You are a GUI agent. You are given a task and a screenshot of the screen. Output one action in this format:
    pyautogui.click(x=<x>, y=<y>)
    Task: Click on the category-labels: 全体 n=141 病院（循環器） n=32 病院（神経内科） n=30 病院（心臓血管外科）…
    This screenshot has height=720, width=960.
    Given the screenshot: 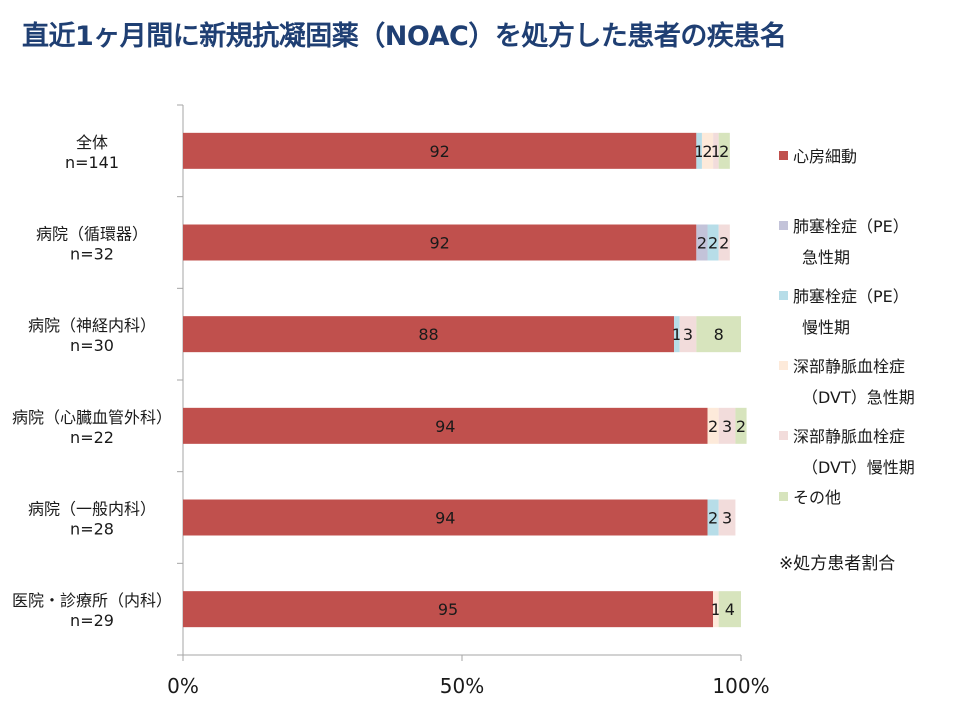 What is the action you would take?
    pyautogui.click(x=92, y=381)
    